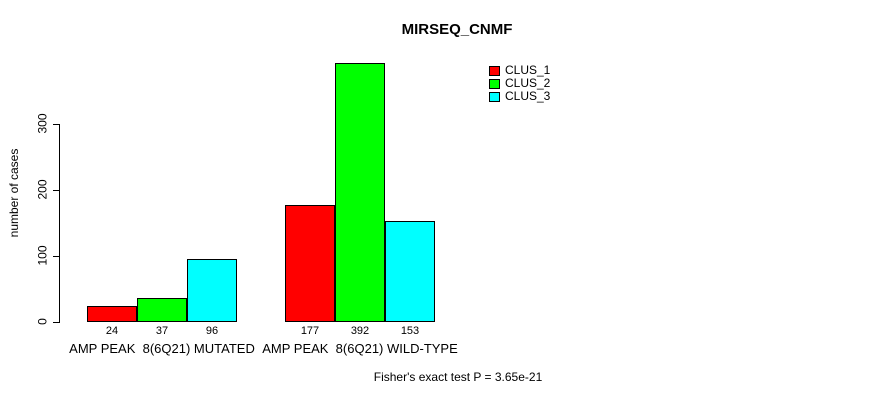  I want to click on y-tick-label: 300, so click(42, 123).